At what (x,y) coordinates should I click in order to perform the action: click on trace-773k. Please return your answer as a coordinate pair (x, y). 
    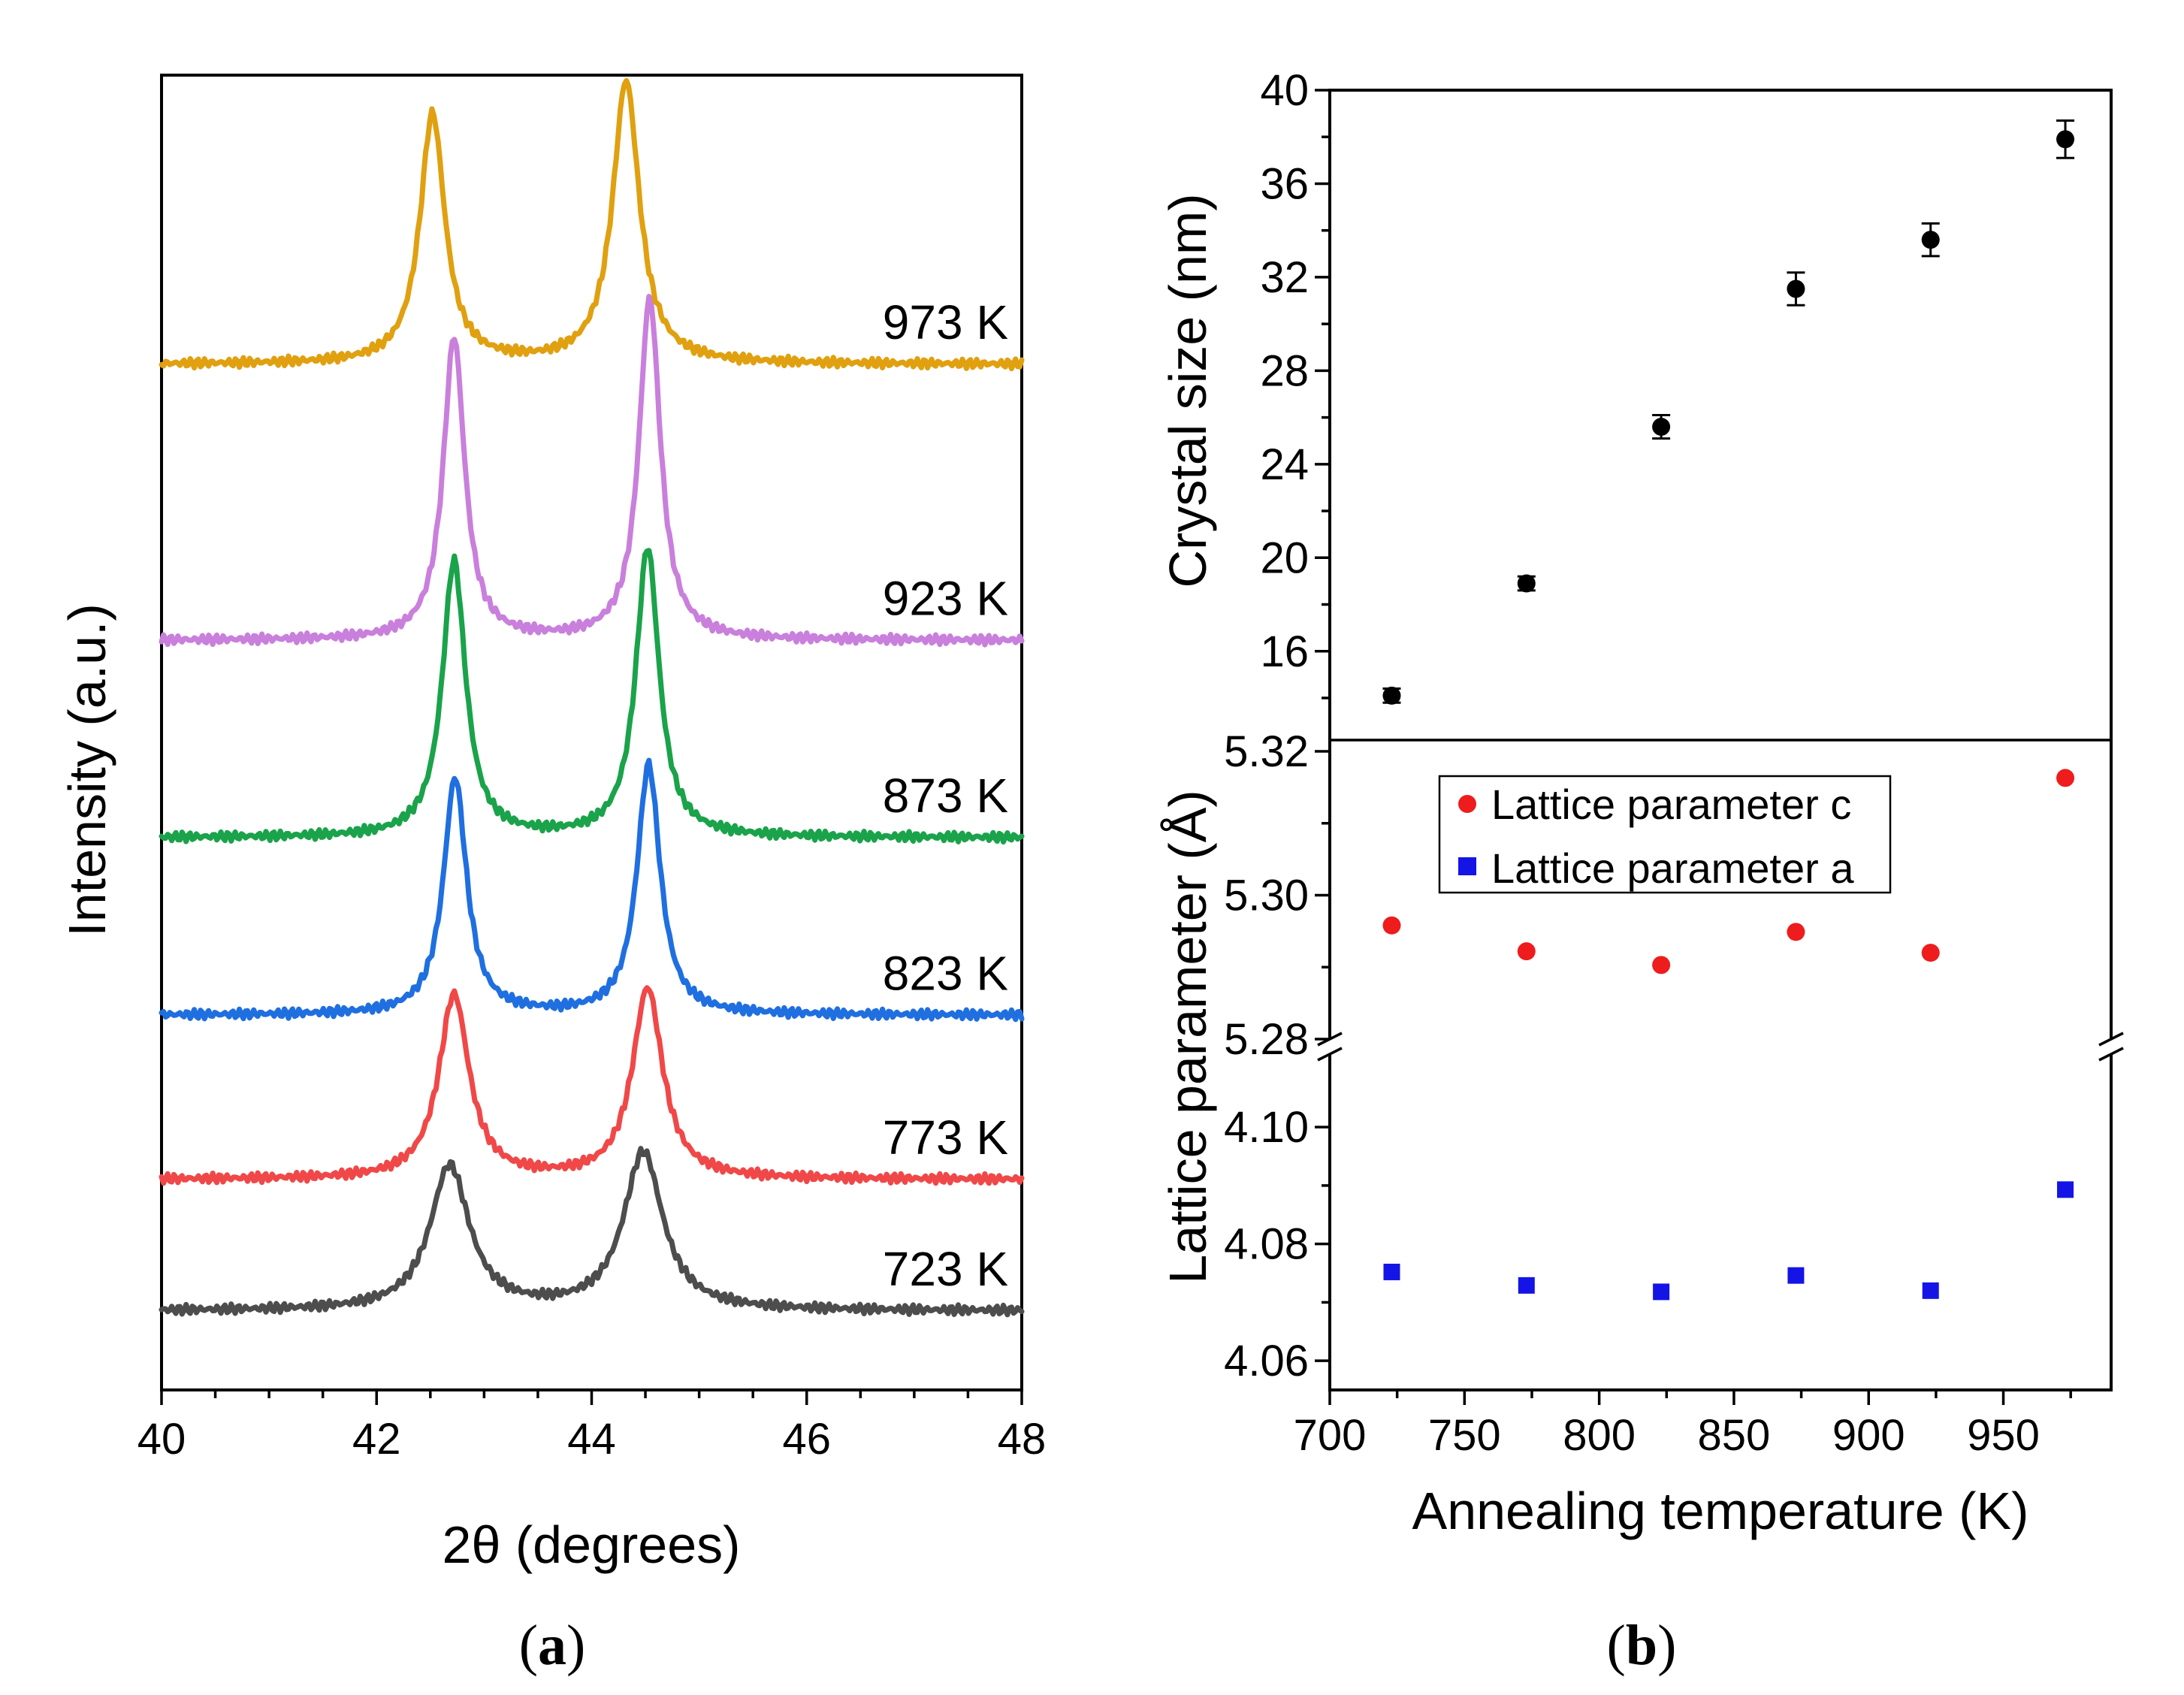
    Looking at the image, I should click on (592, 1085).